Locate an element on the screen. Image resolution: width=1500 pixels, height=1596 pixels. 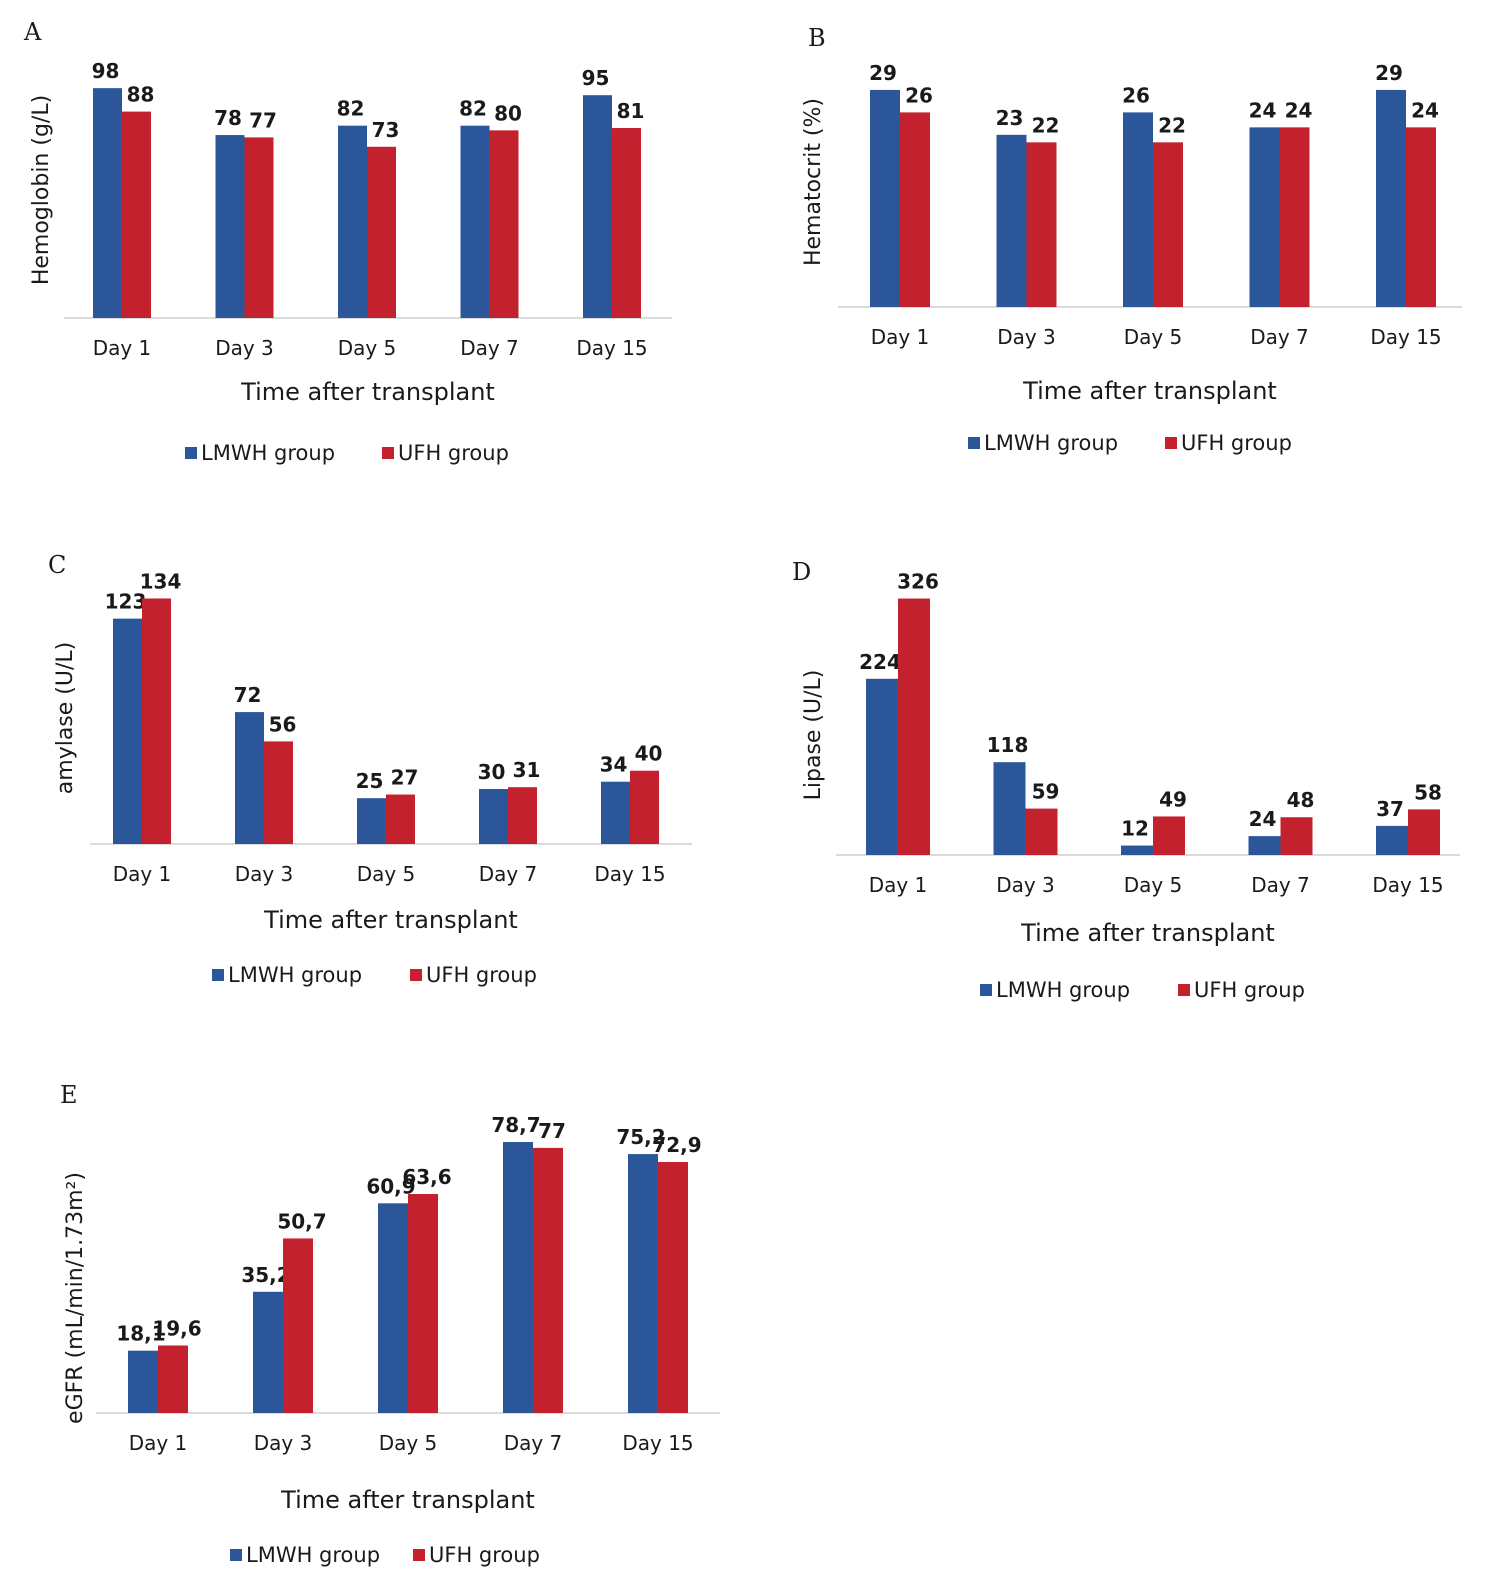
chart-a-data-label-ufh-2: 77 is located at coordinates (263, 120).